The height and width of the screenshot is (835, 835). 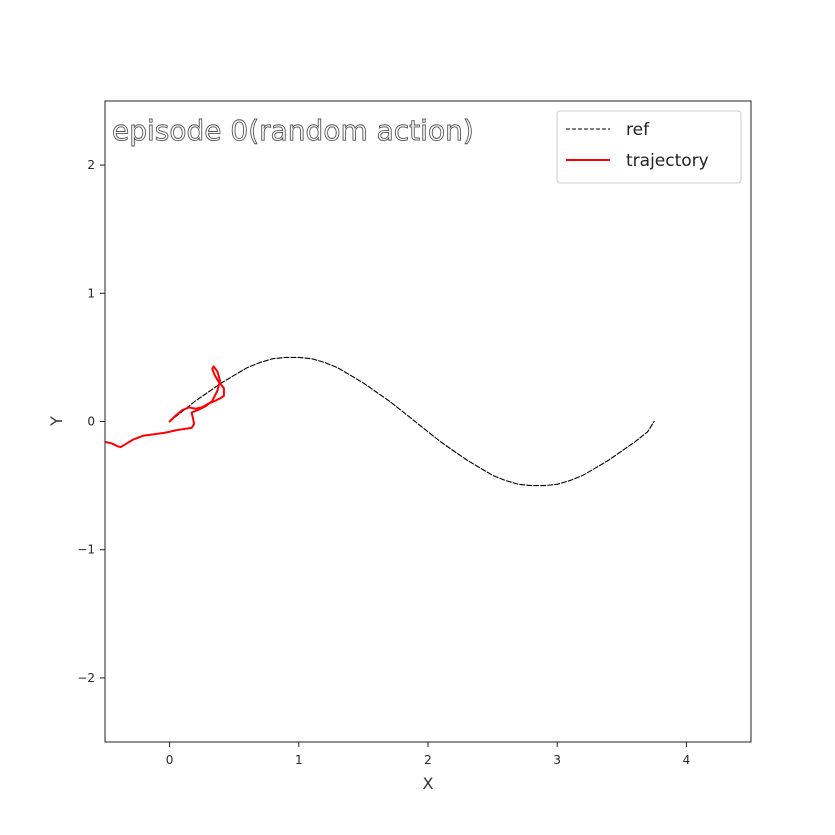 What do you see at coordinates (170, 760) in the screenshot?
I see `x-tick-label: 0` at bounding box center [170, 760].